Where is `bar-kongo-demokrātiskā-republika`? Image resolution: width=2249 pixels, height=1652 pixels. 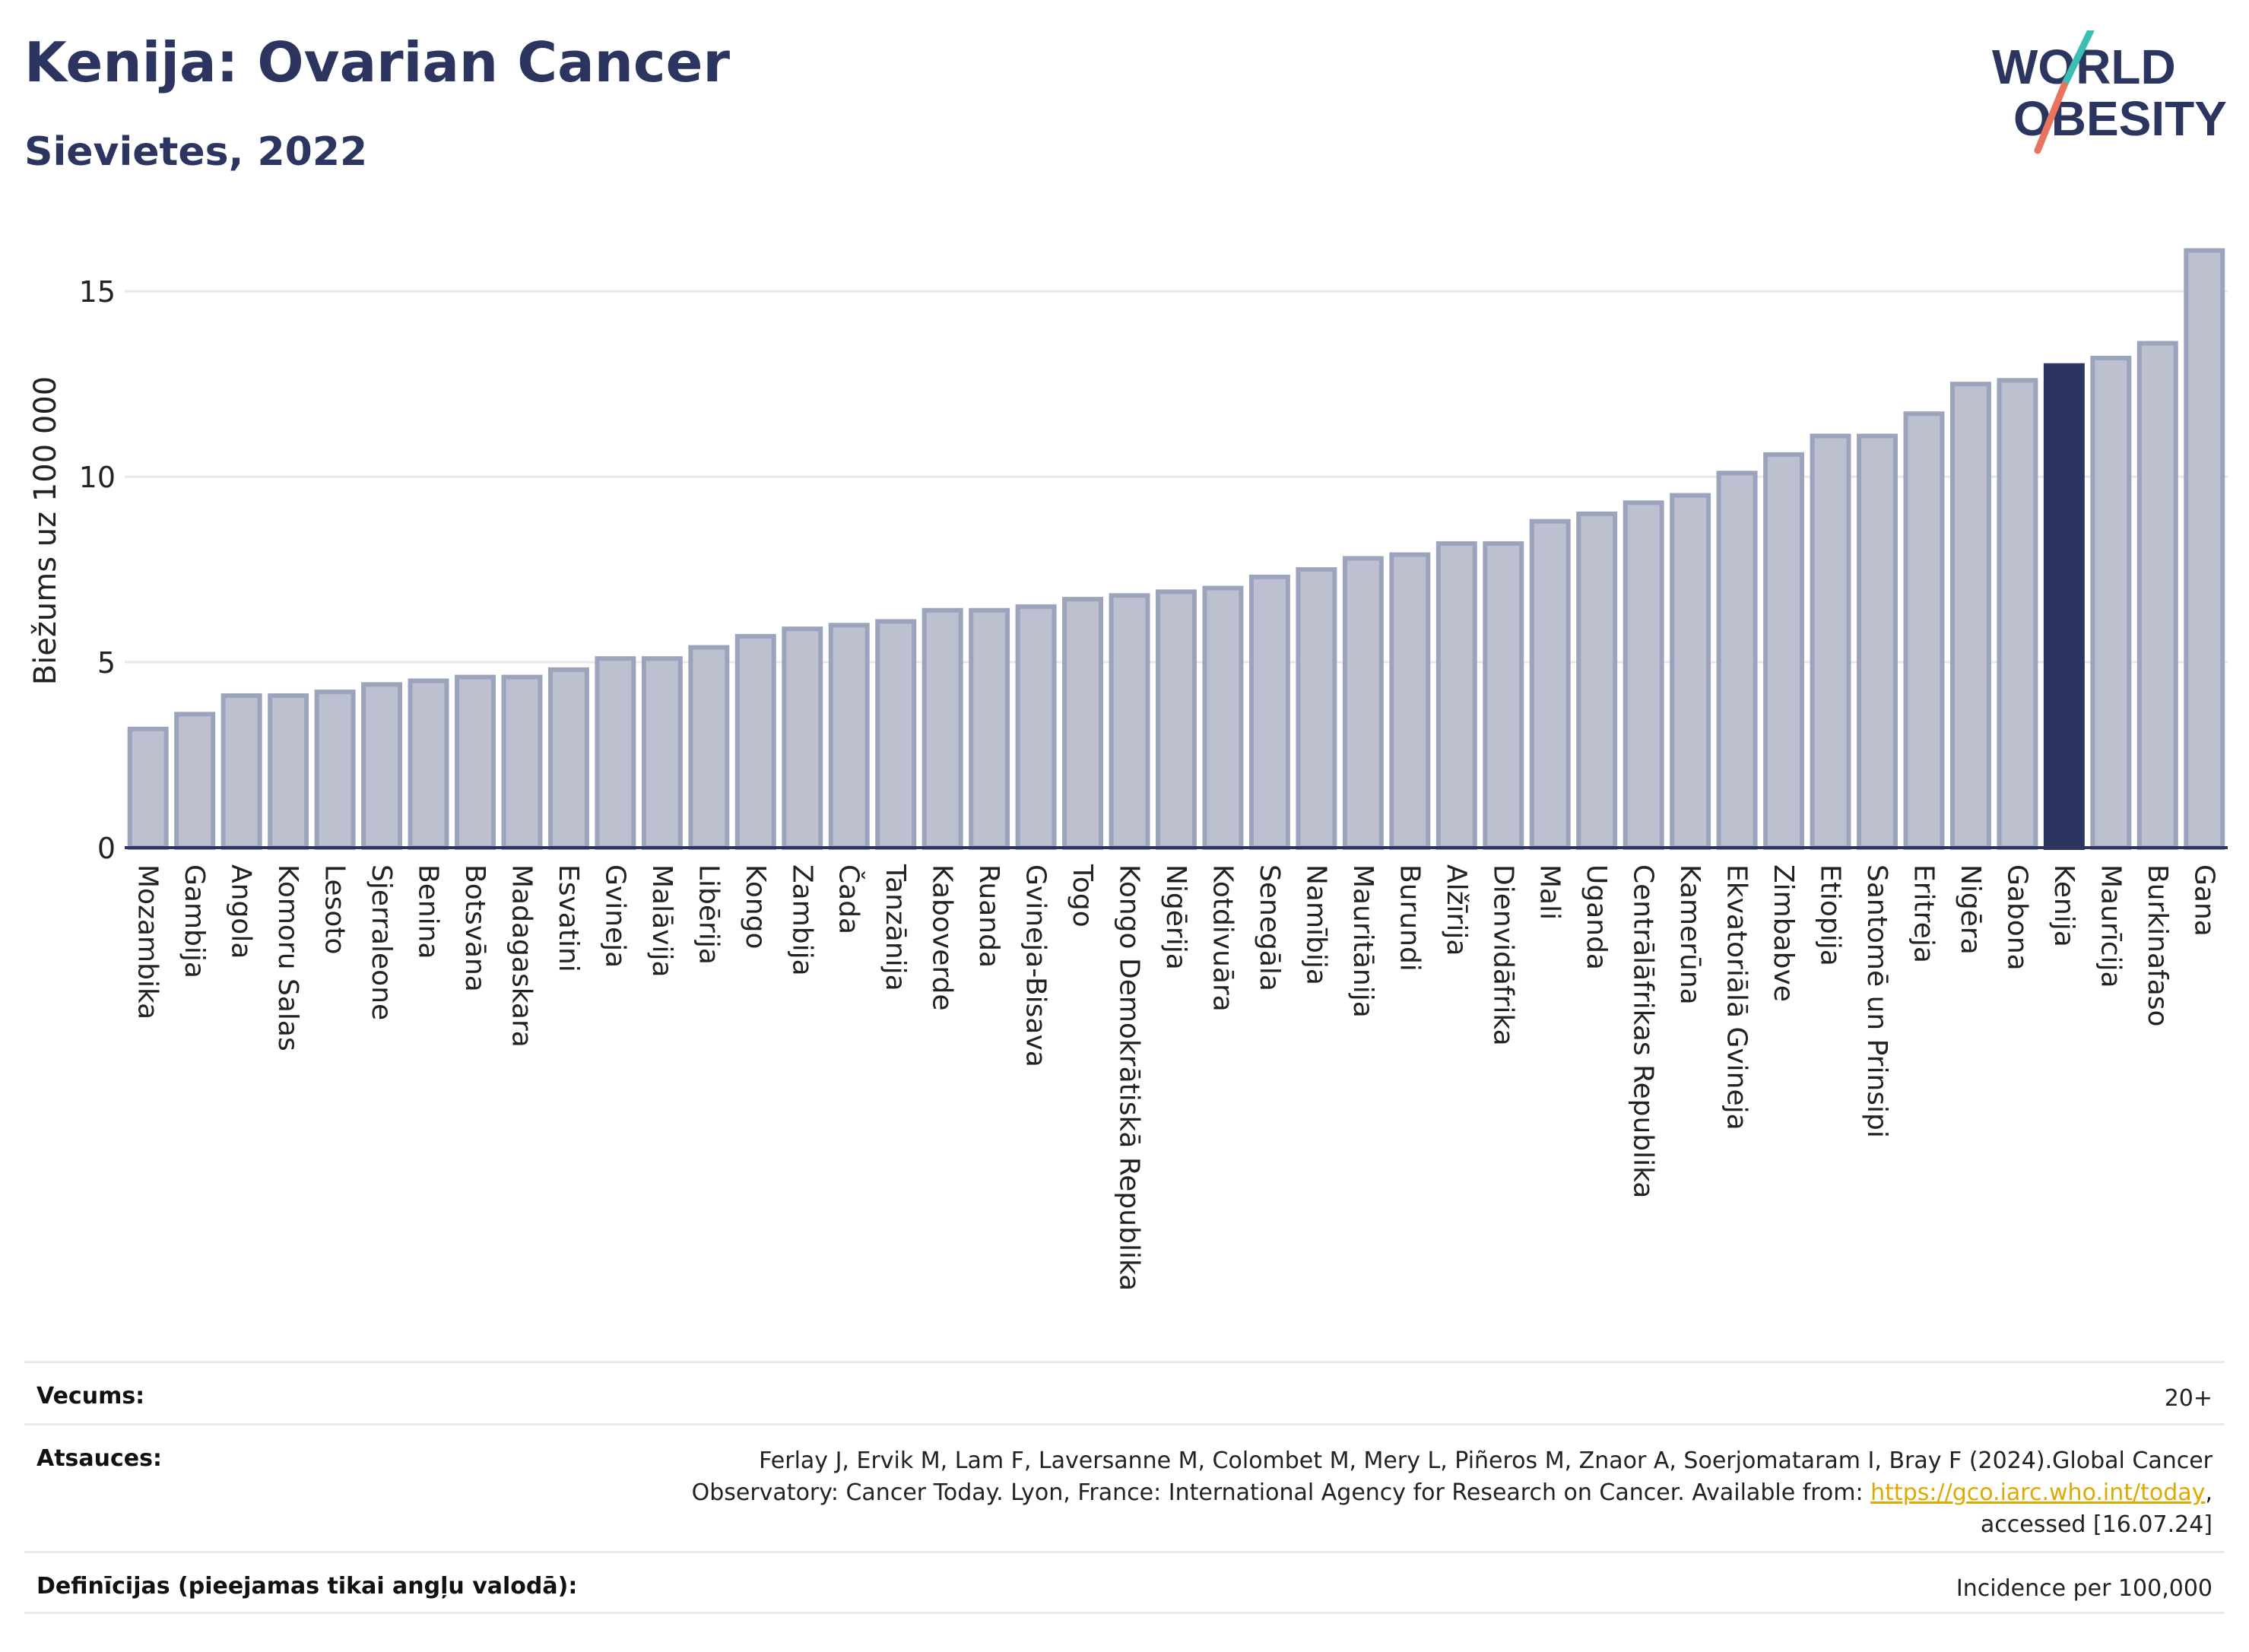
bar-kongo-demokrātiskā-republika is located at coordinates (1129, 721).